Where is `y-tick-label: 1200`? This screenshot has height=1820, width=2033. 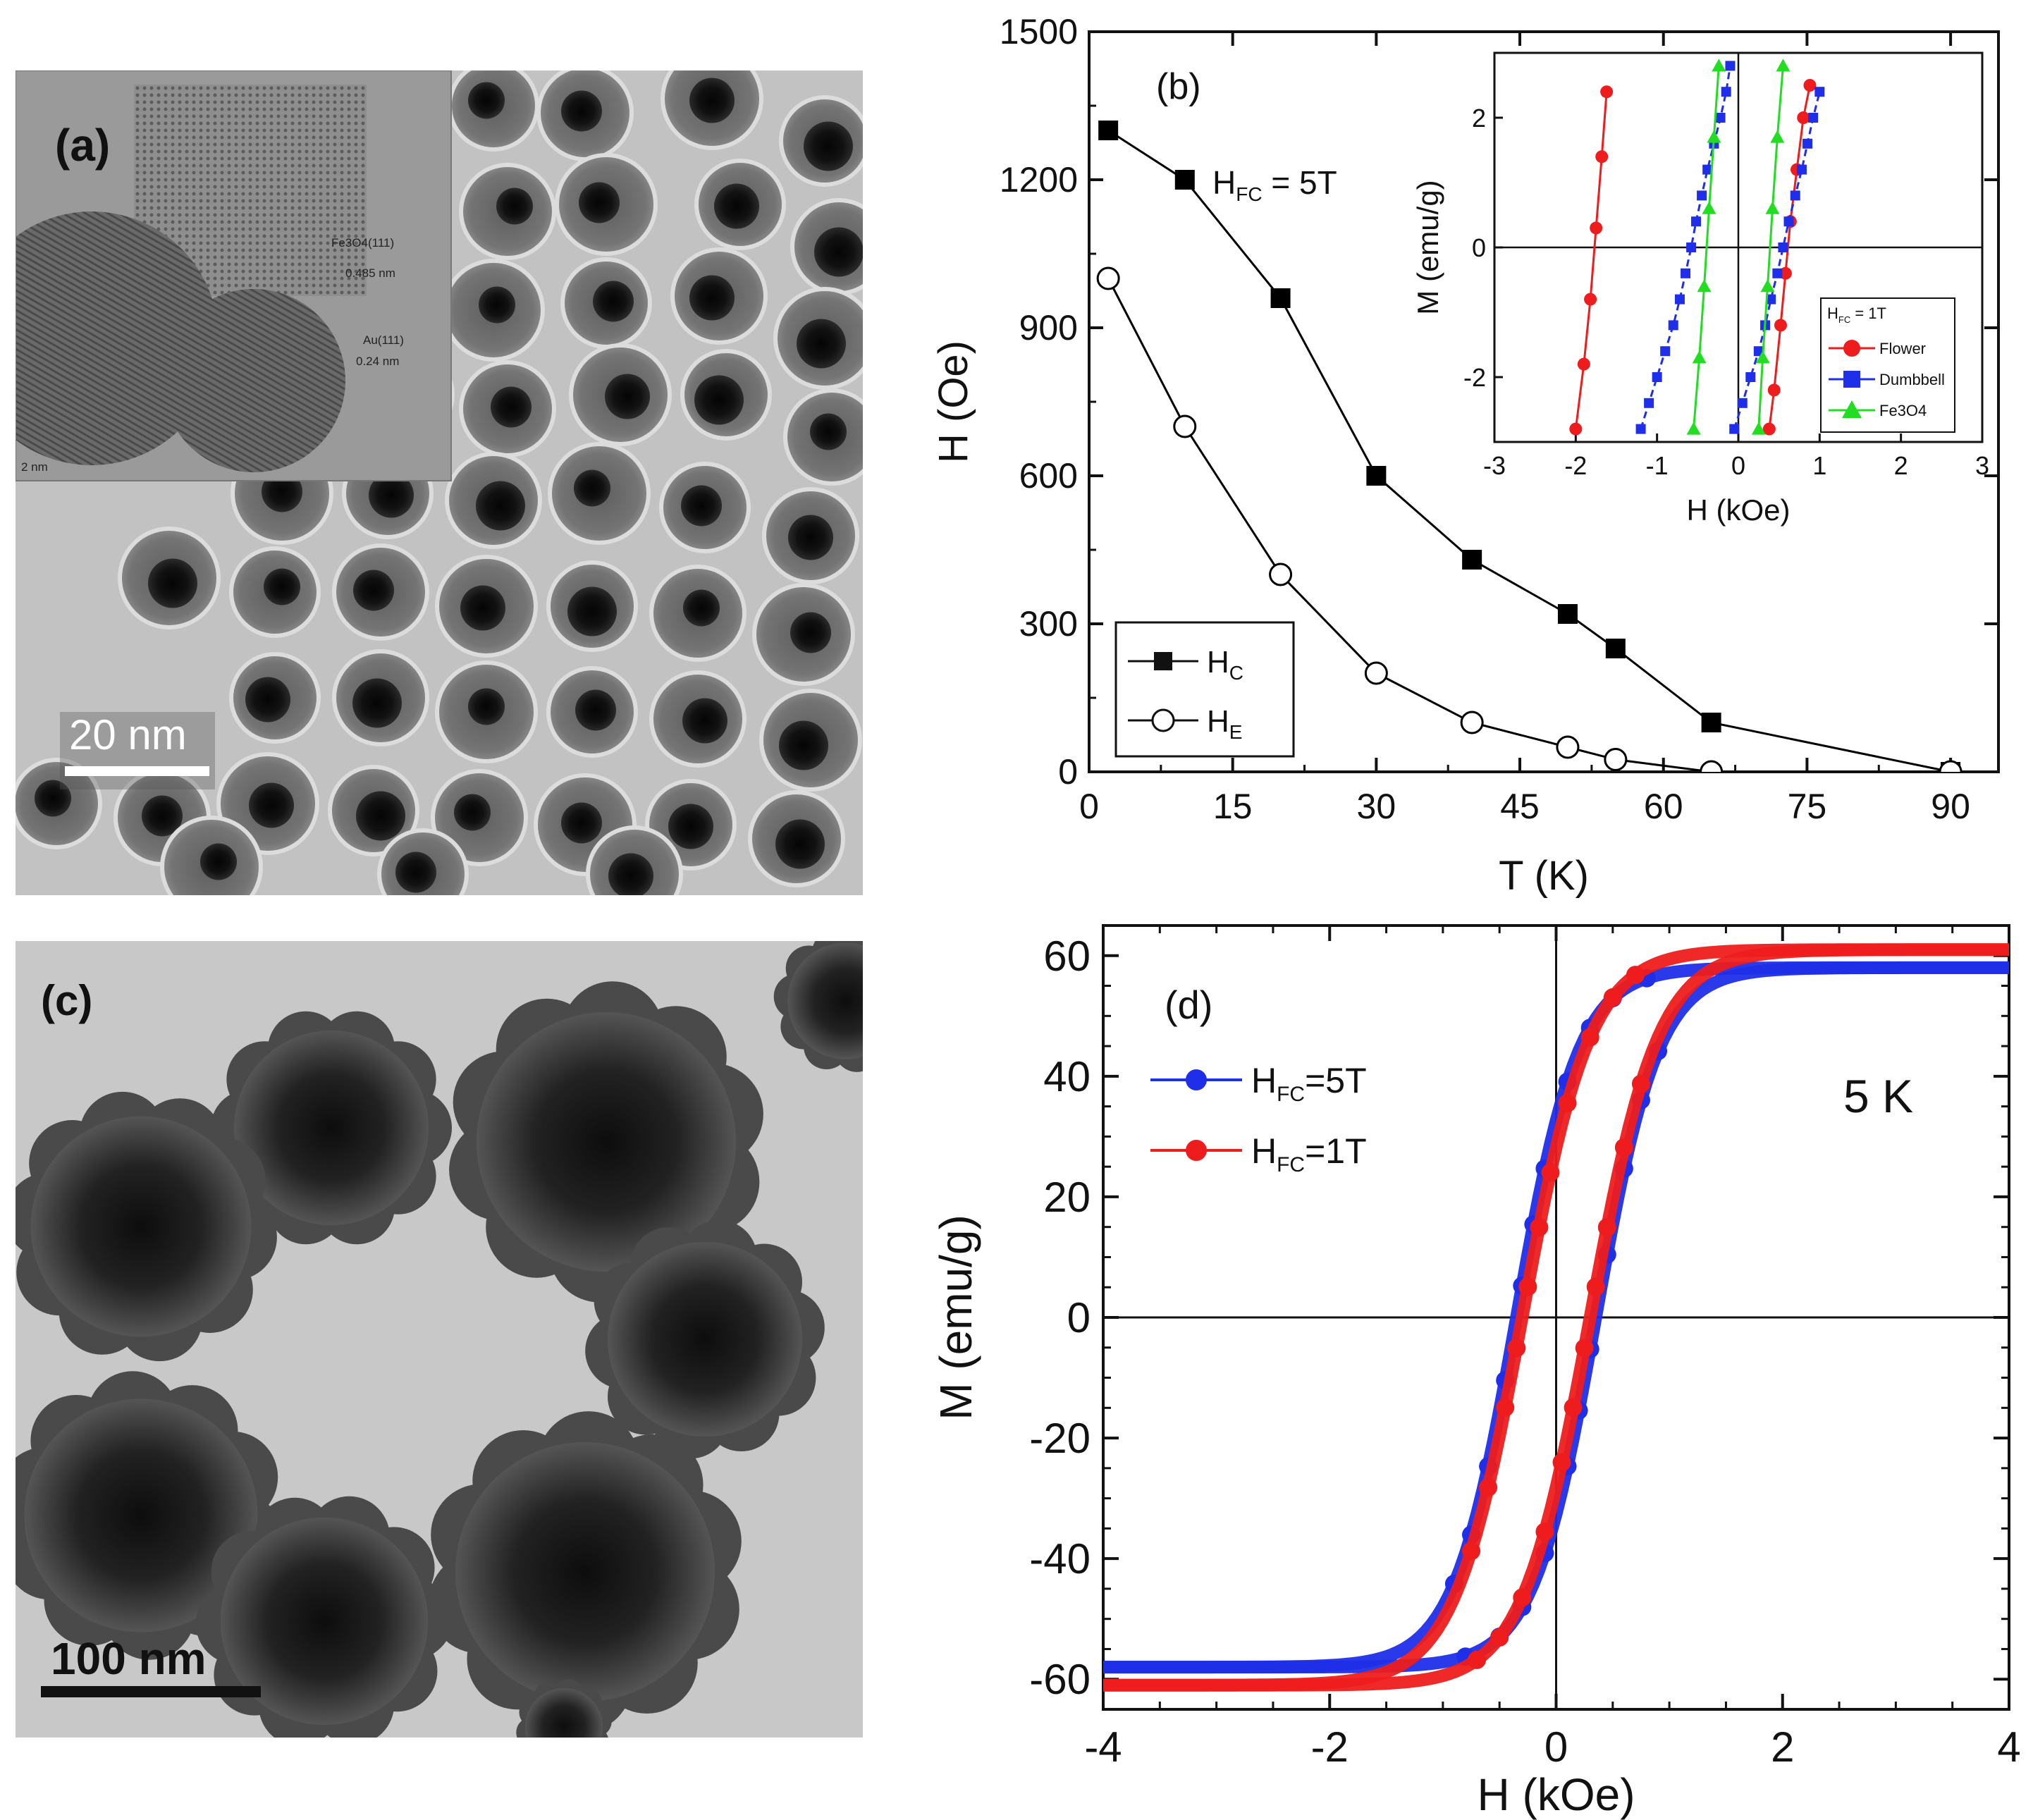
y-tick-label: 1200 is located at coordinates (1039, 179).